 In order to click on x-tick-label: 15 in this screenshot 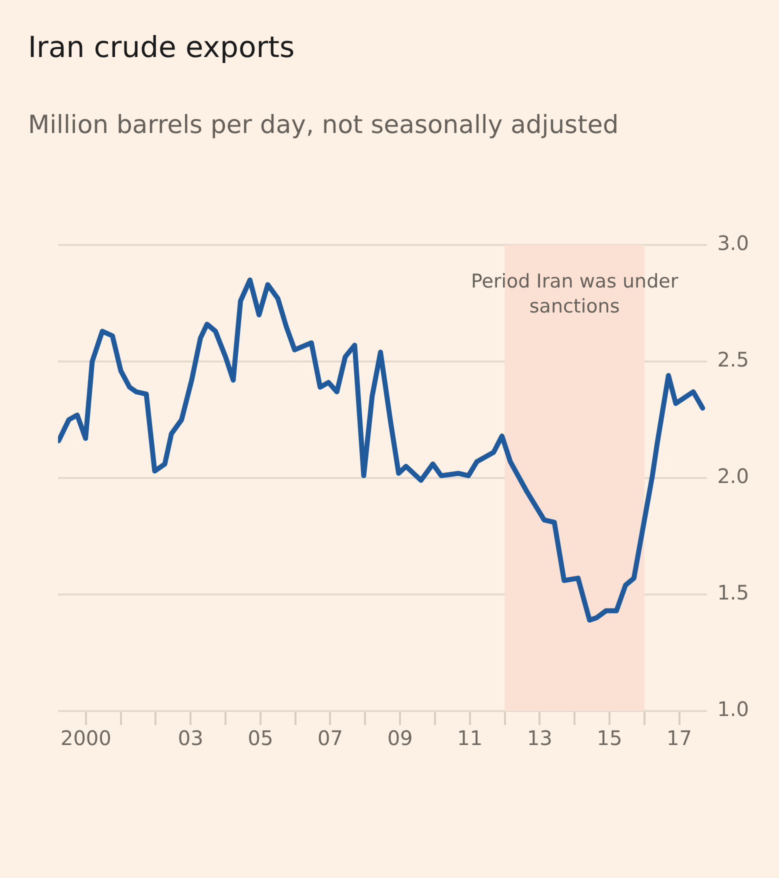, I will do `click(609, 738)`.